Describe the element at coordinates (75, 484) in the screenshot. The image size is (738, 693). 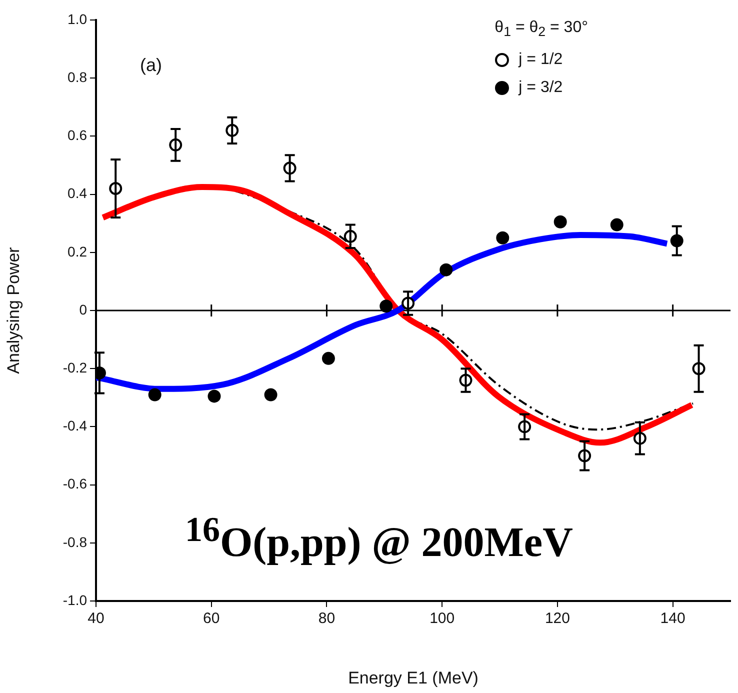
I see `y-tick-label: -0.6` at that location.